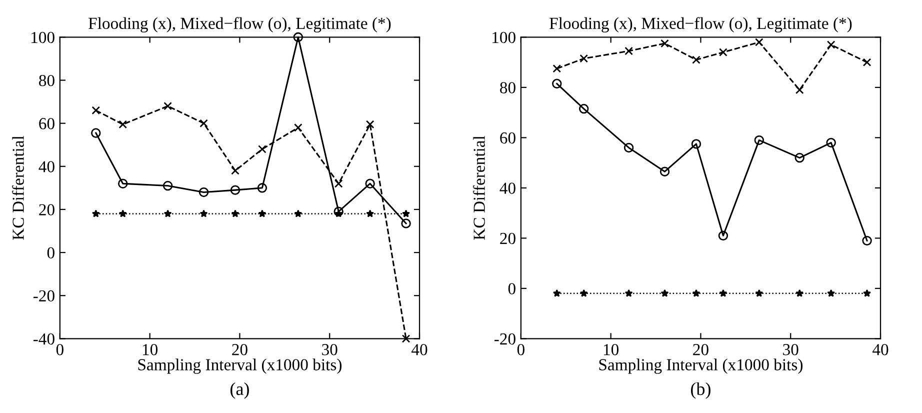 Image resolution: width=922 pixels, height=413 pixels. I want to click on text: (b), so click(700, 390).